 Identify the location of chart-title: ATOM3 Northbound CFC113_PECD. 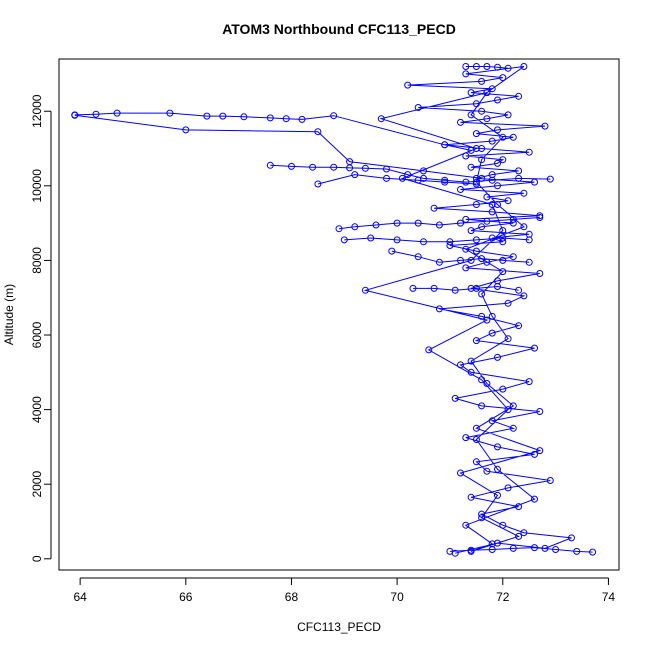
(339, 29).